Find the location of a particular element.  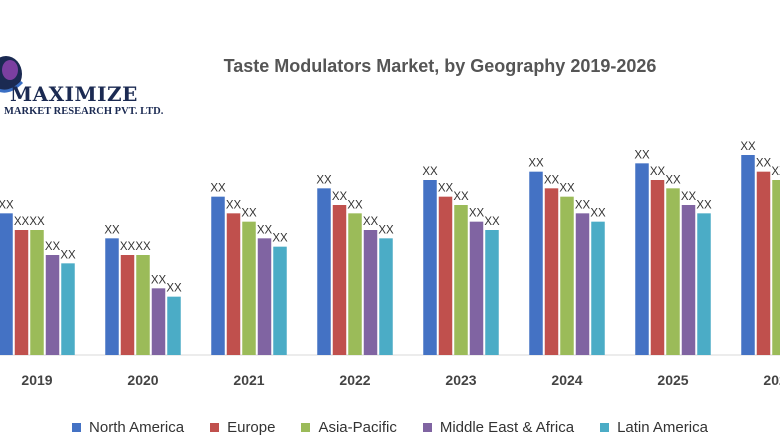

x-tick-label: 2025 is located at coordinates (672, 380).